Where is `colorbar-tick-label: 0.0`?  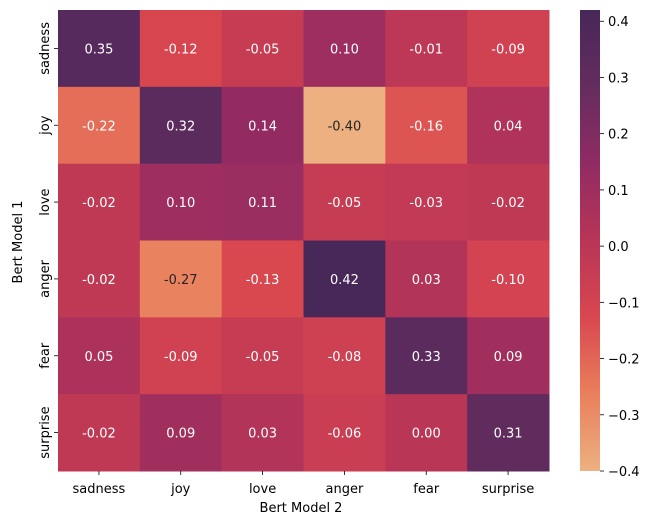 colorbar-tick-label: 0.0 is located at coordinates (618, 247).